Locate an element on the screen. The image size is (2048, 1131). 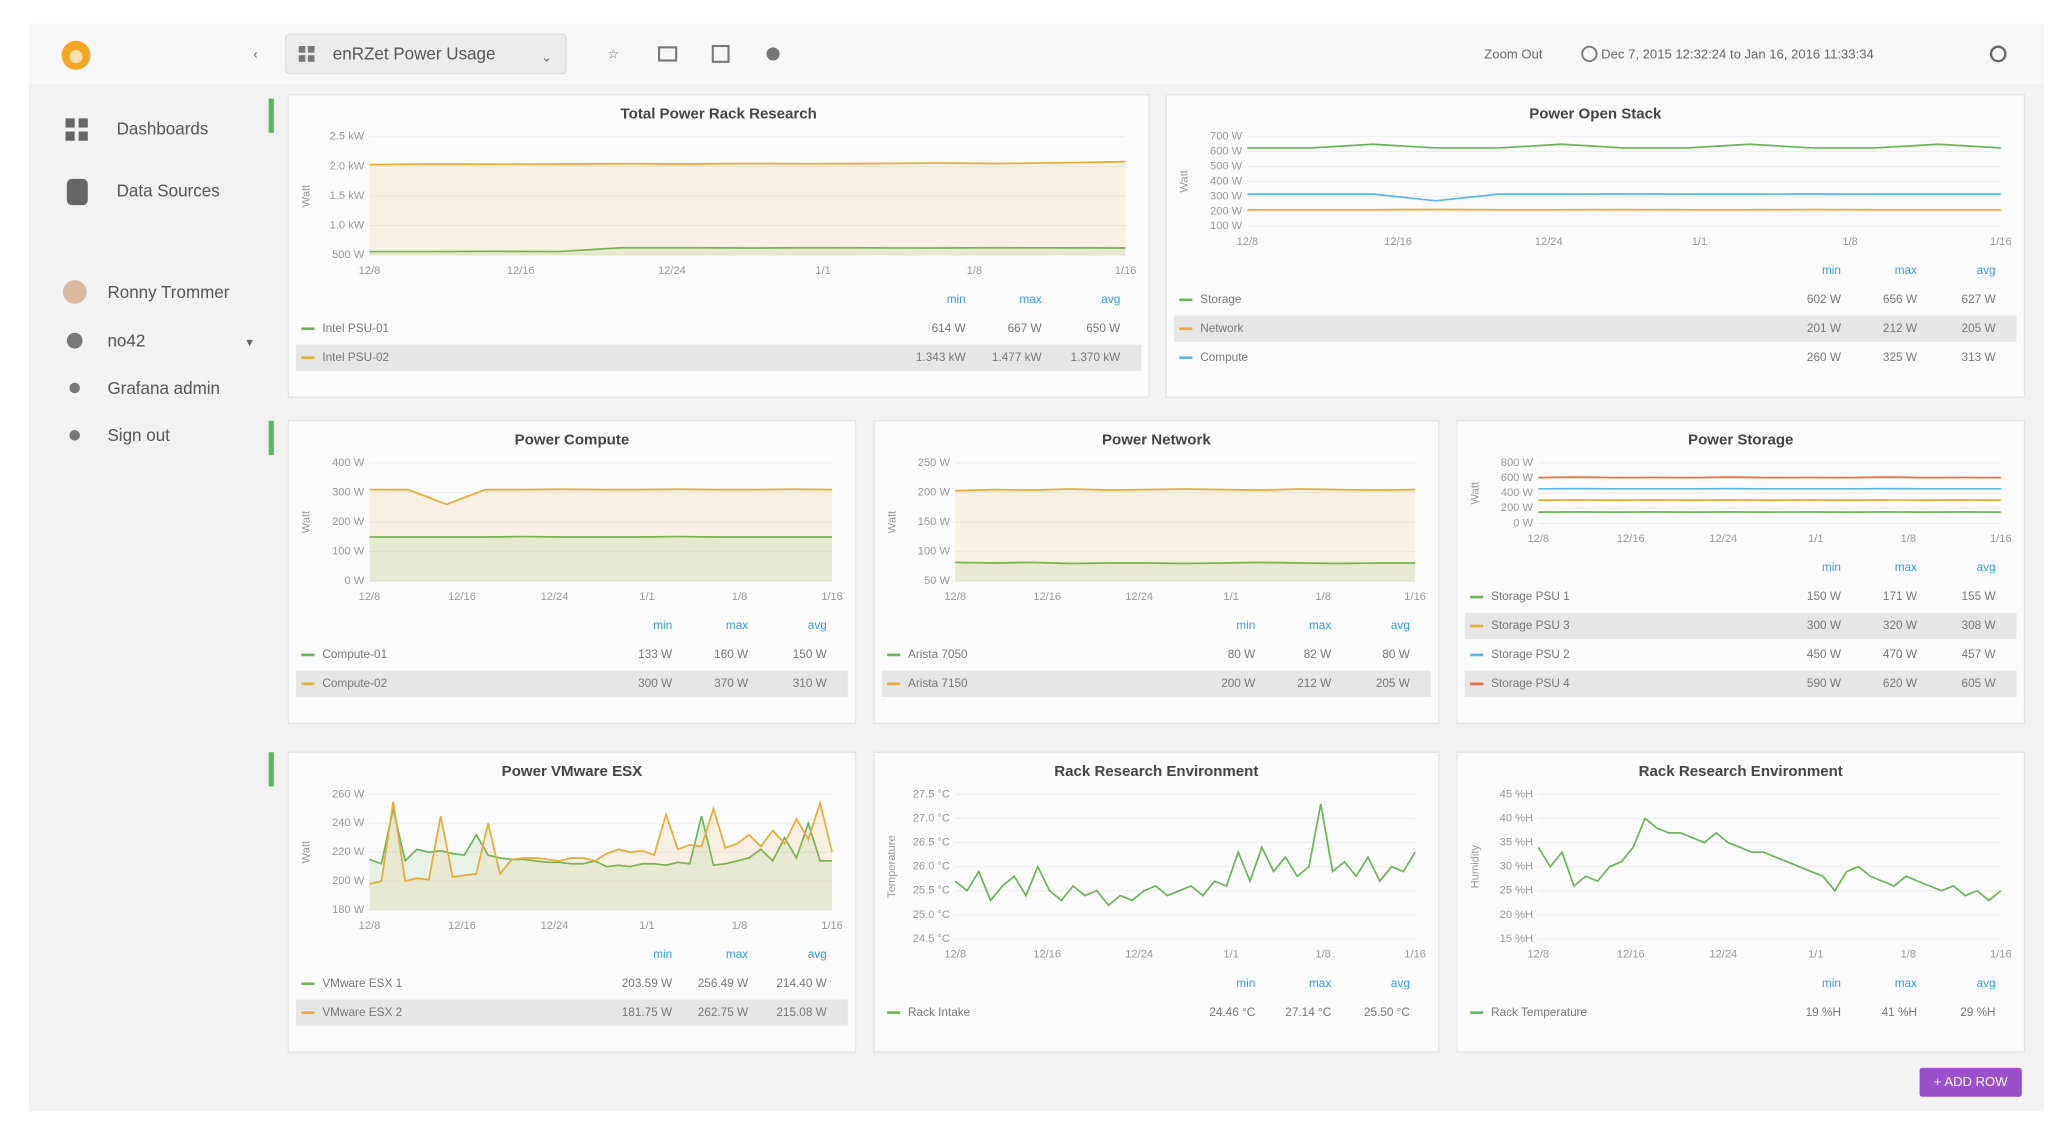
legend-name: Arista 7050 is located at coordinates (938, 654).